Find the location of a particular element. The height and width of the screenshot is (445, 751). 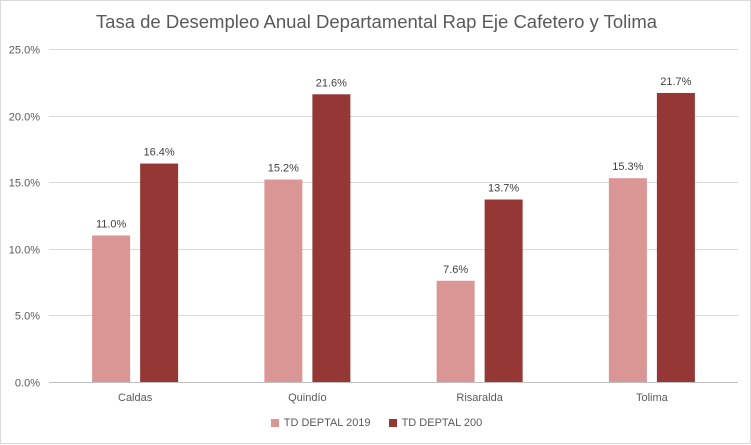

chart-legend: TD DEPTAL 2019 TD DEPTAL 200 is located at coordinates (376, 423).